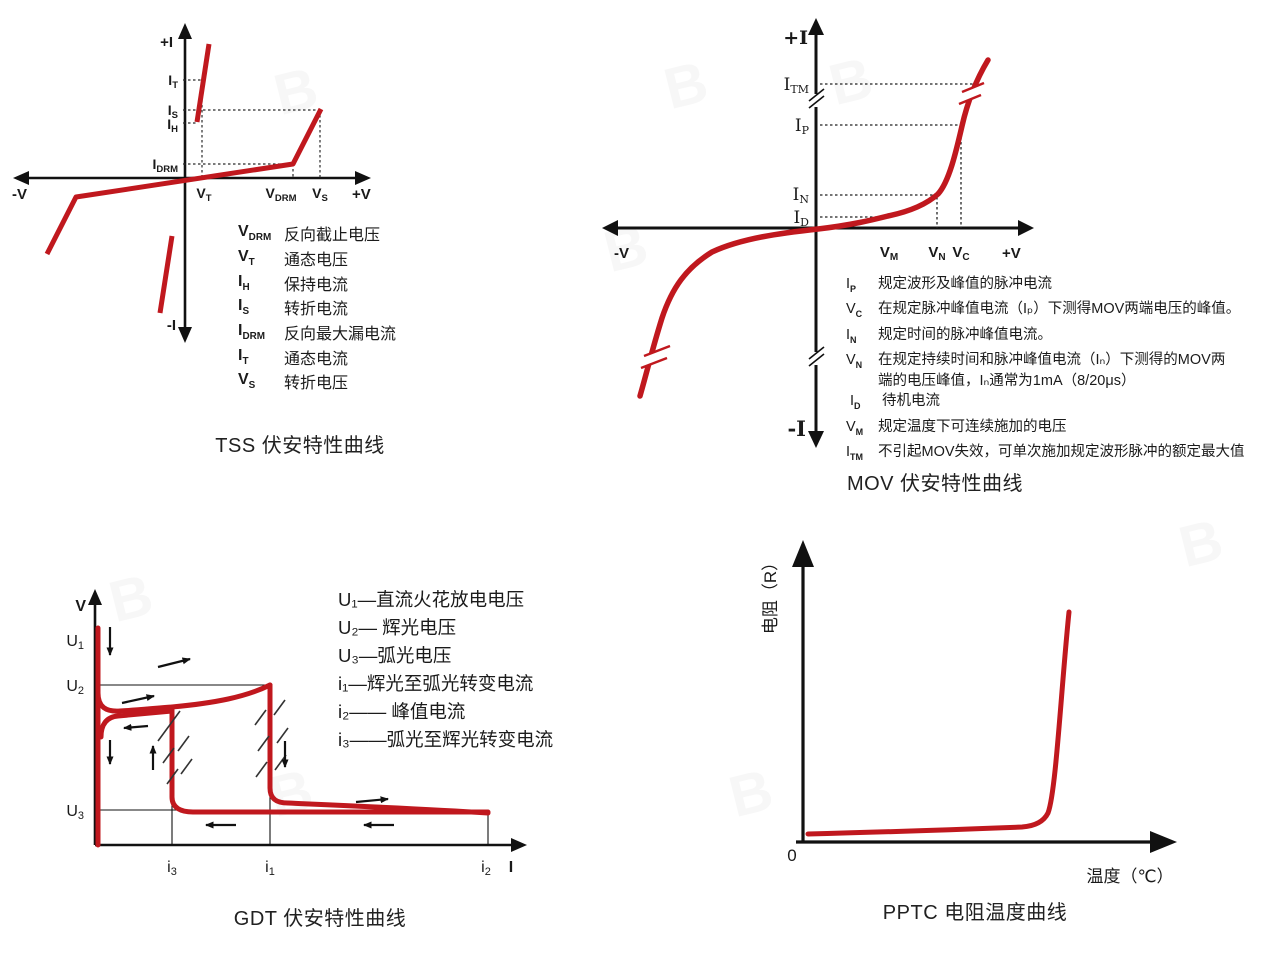 The height and width of the screenshot is (958, 1268). I want to click on tick-in: IN, so click(801, 195).